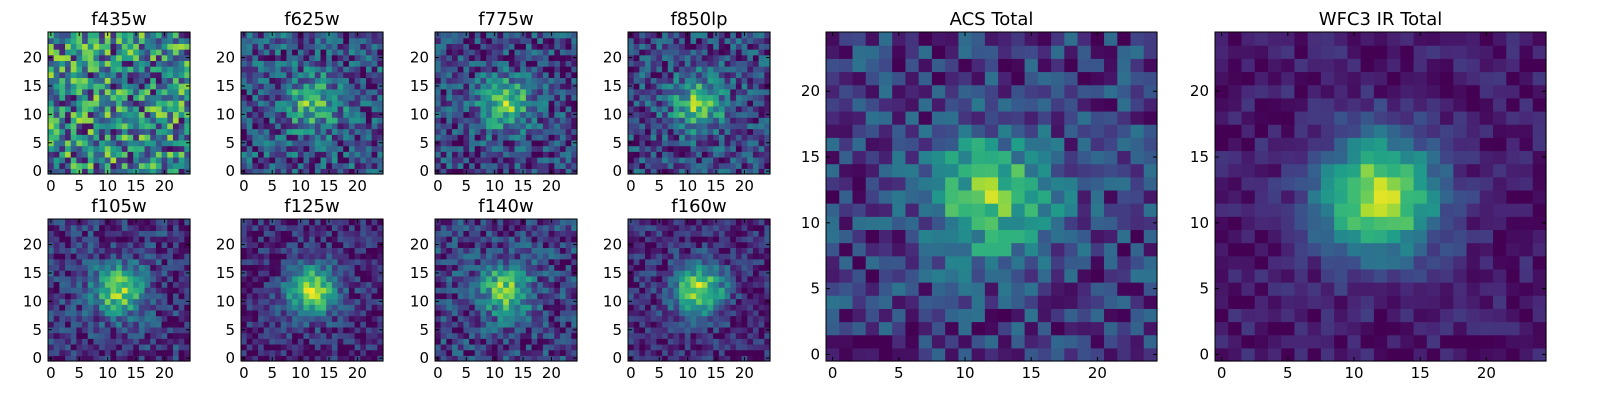 This screenshot has height=400, width=1600. I want to click on x-tick-label: 10, so click(107, 186).